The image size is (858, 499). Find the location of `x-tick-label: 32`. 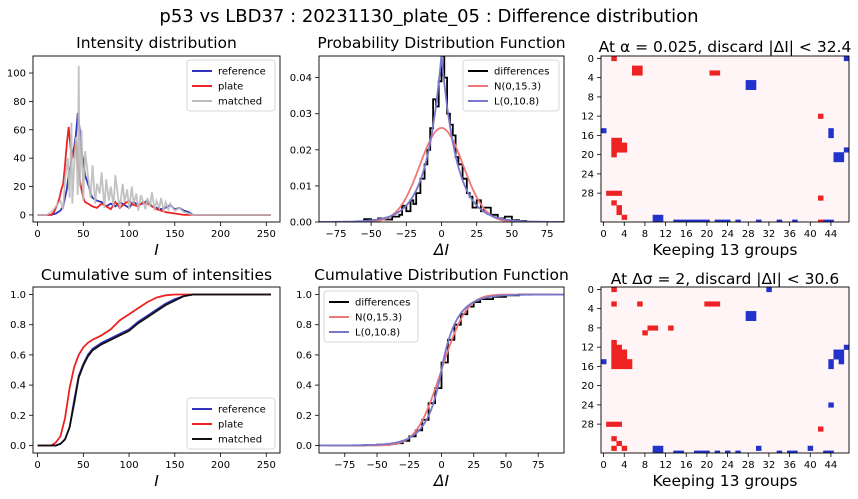

x-tick-label: 32 is located at coordinates (769, 234).